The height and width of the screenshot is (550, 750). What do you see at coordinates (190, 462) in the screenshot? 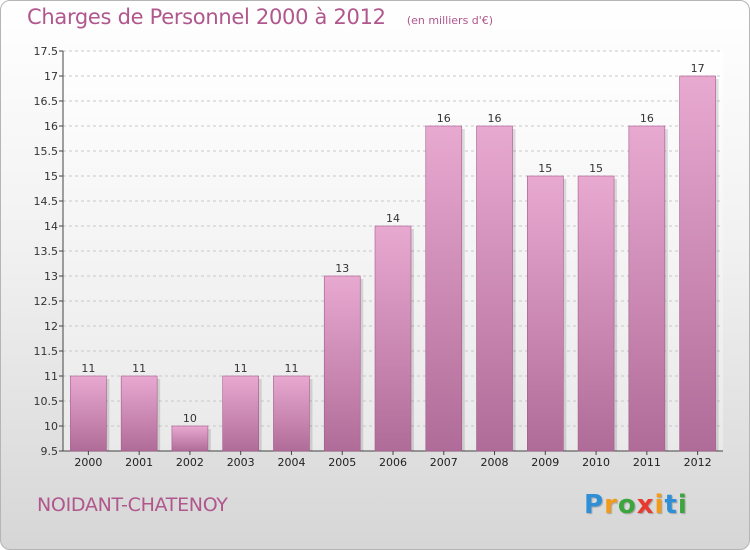
I see `x-tick-label: 2002` at bounding box center [190, 462].